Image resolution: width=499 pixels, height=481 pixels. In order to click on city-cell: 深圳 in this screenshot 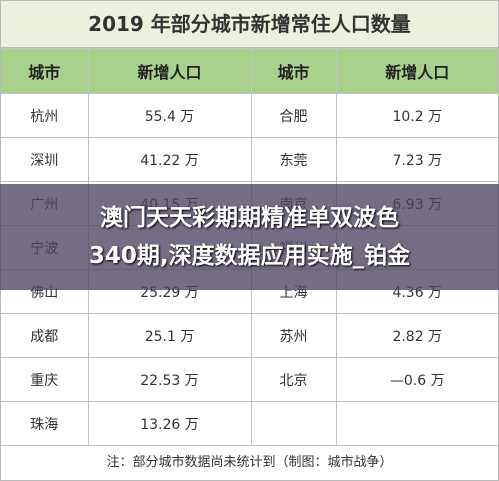, I will do `click(45, 159)`.